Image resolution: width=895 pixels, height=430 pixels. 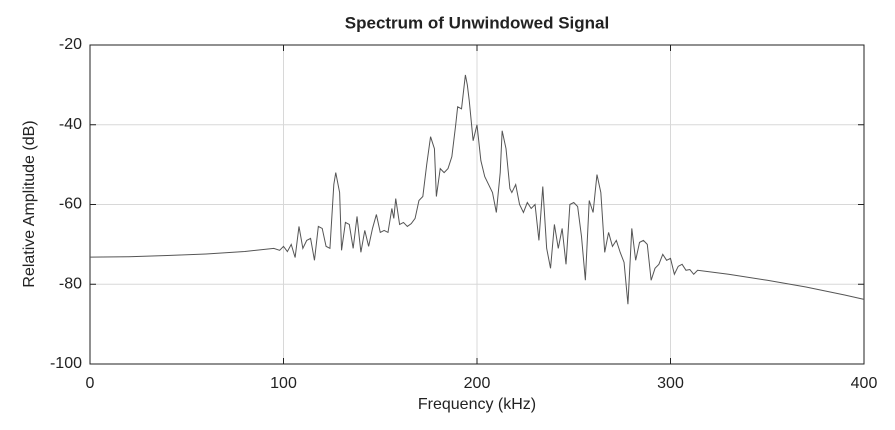 What do you see at coordinates (29, 203) in the screenshot?
I see `y-axis-label: Relative Amplitude (dB)` at bounding box center [29, 203].